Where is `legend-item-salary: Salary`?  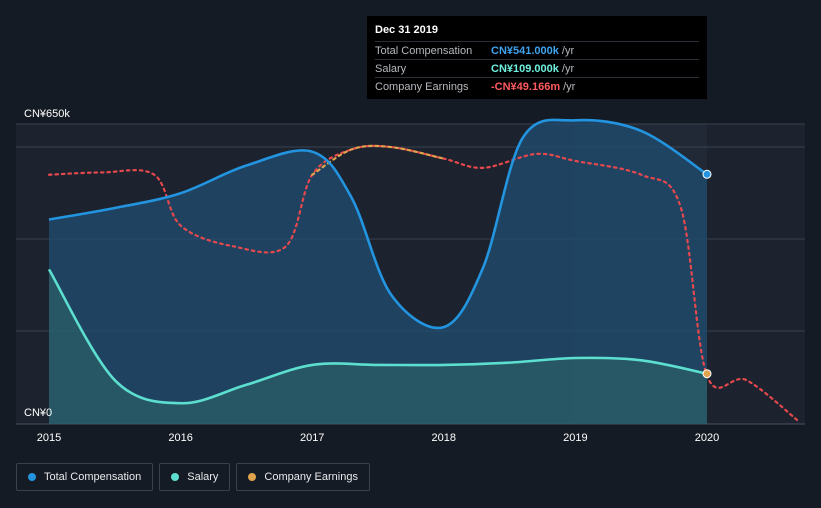
legend-item-salary: Salary is located at coordinates (195, 477).